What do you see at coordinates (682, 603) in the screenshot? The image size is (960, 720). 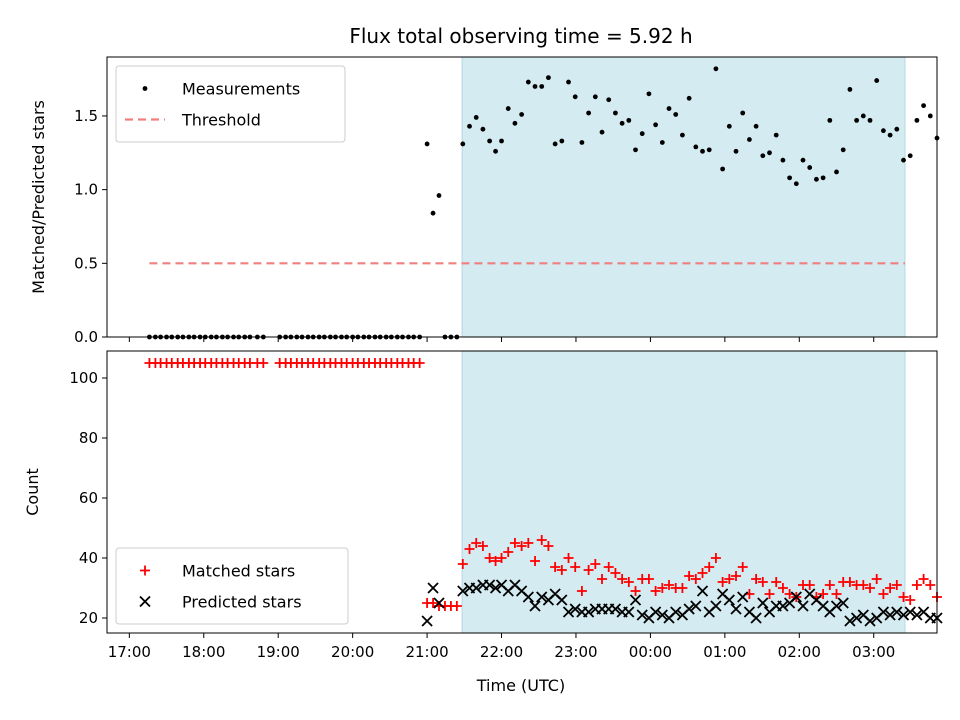 I see `series-predicted-stars` at bounding box center [682, 603].